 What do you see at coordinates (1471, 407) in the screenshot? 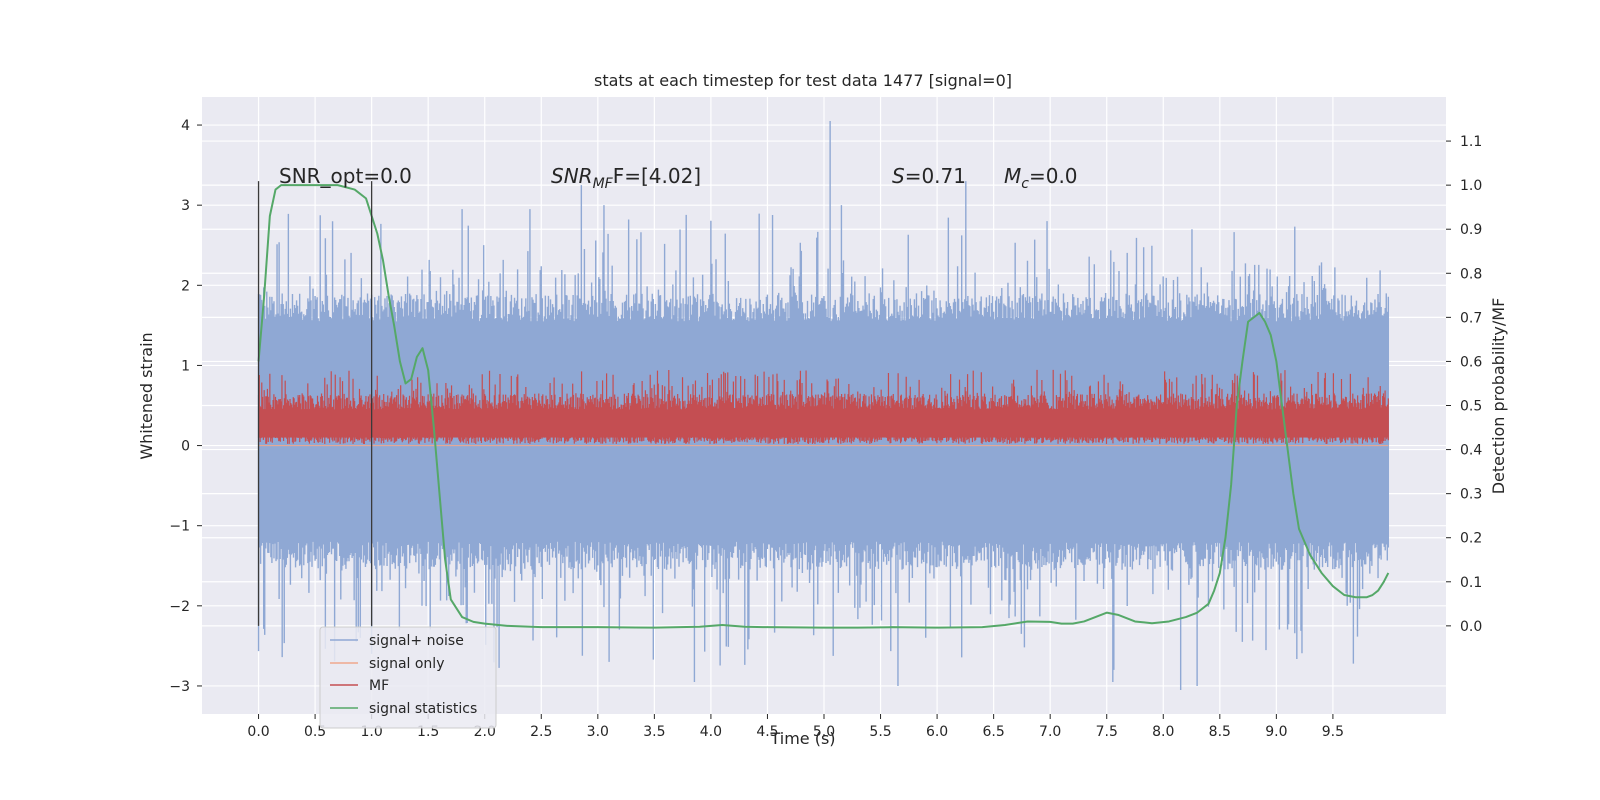
I see `right-tick-label: 0.5` at bounding box center [1471, 407].